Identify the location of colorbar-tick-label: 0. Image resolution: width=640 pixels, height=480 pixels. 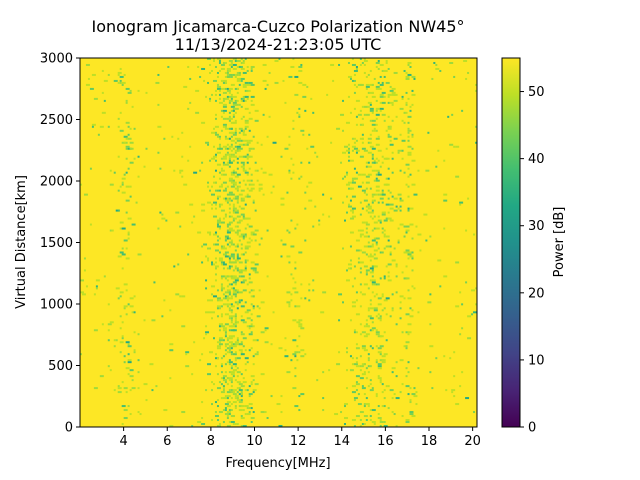
(532, 428).